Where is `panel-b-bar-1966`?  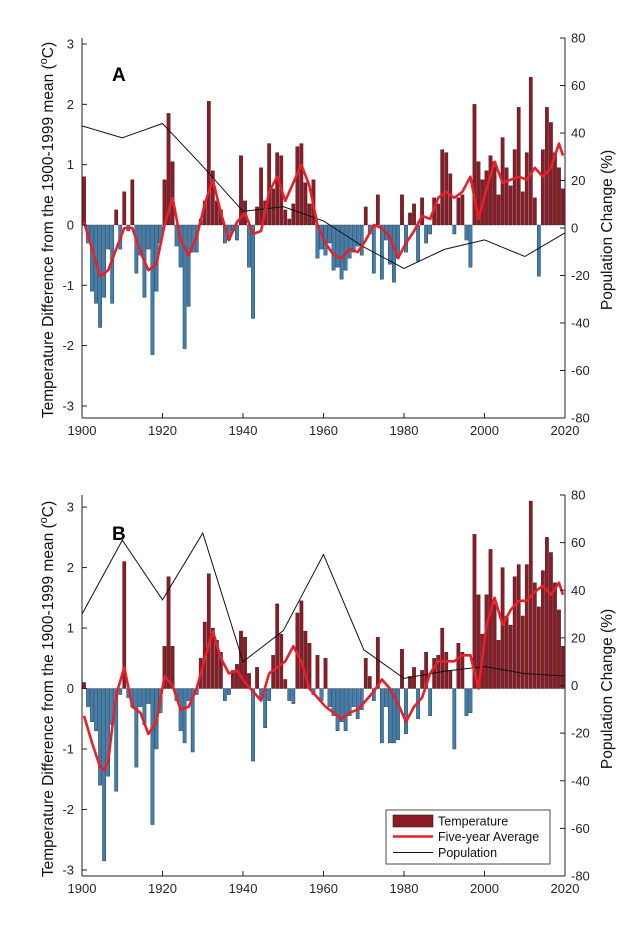 panel-b-bar-1966 is located at coordinates (349, 702).